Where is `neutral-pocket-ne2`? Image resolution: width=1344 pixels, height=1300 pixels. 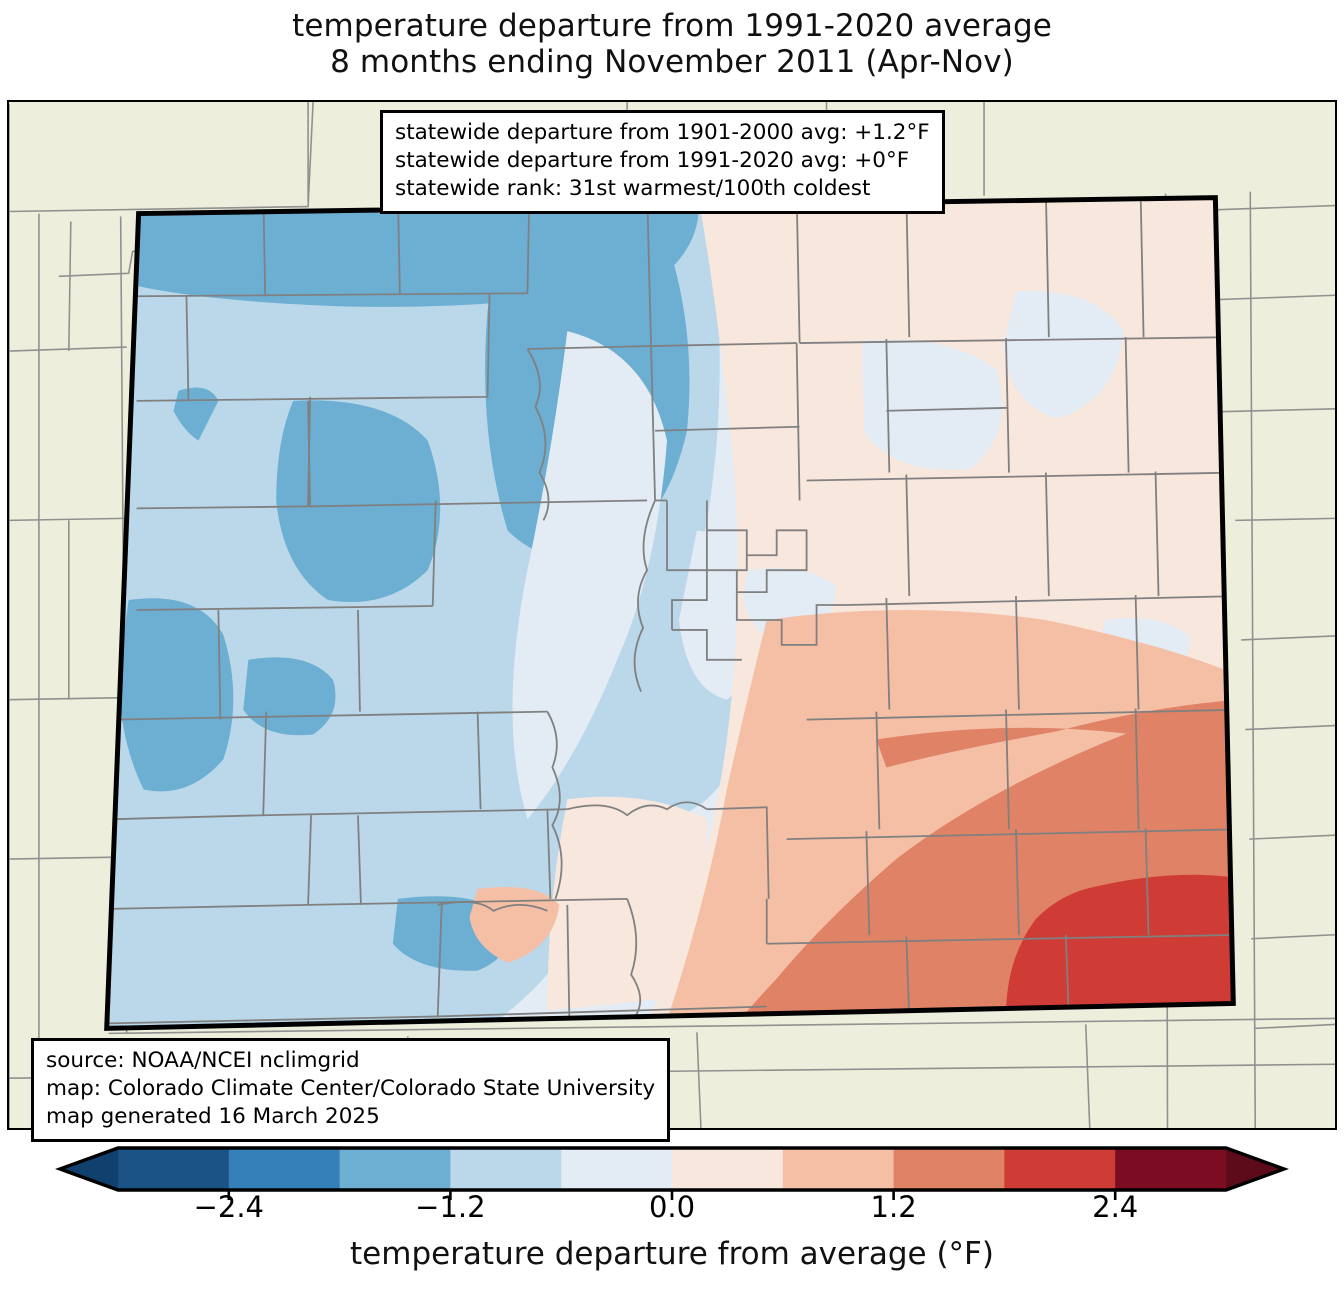
neutral-pocket-ne2 is located at coordinates (1063, 354).